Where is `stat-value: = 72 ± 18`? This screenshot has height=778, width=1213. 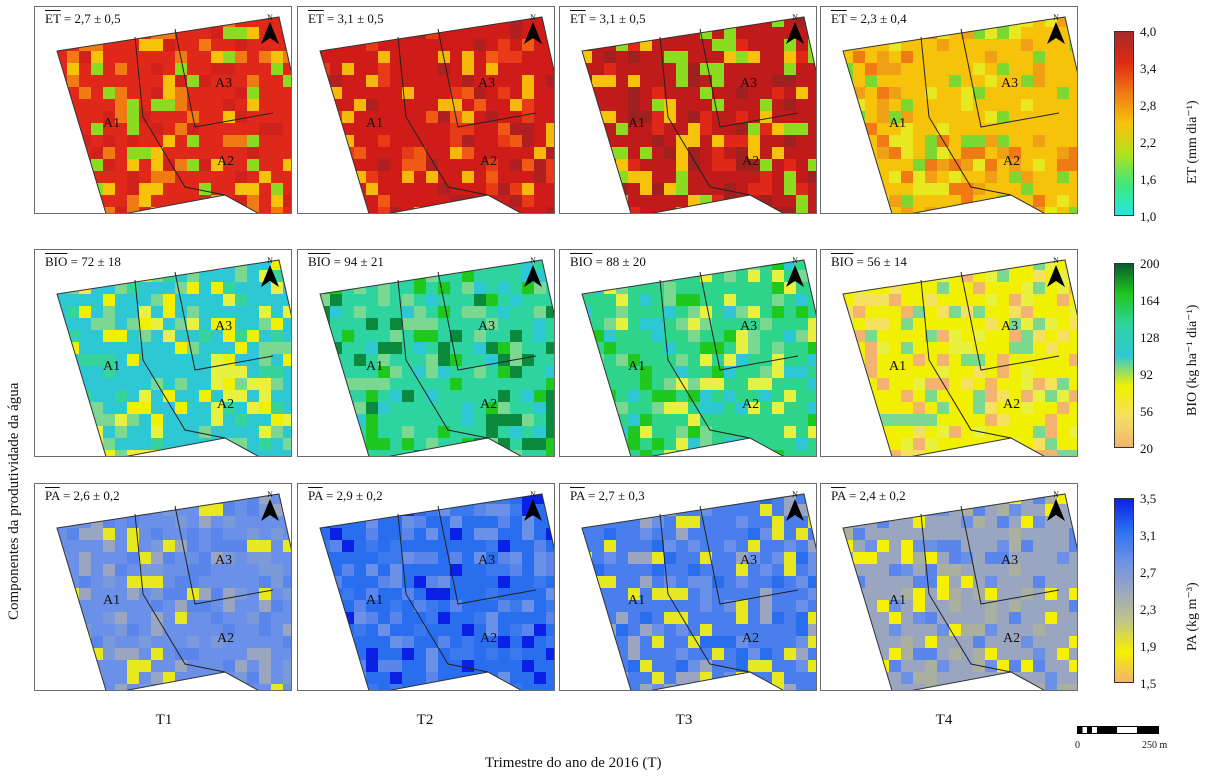 stat-value: = 72 ± 18 is located at coordinates (94, 261).